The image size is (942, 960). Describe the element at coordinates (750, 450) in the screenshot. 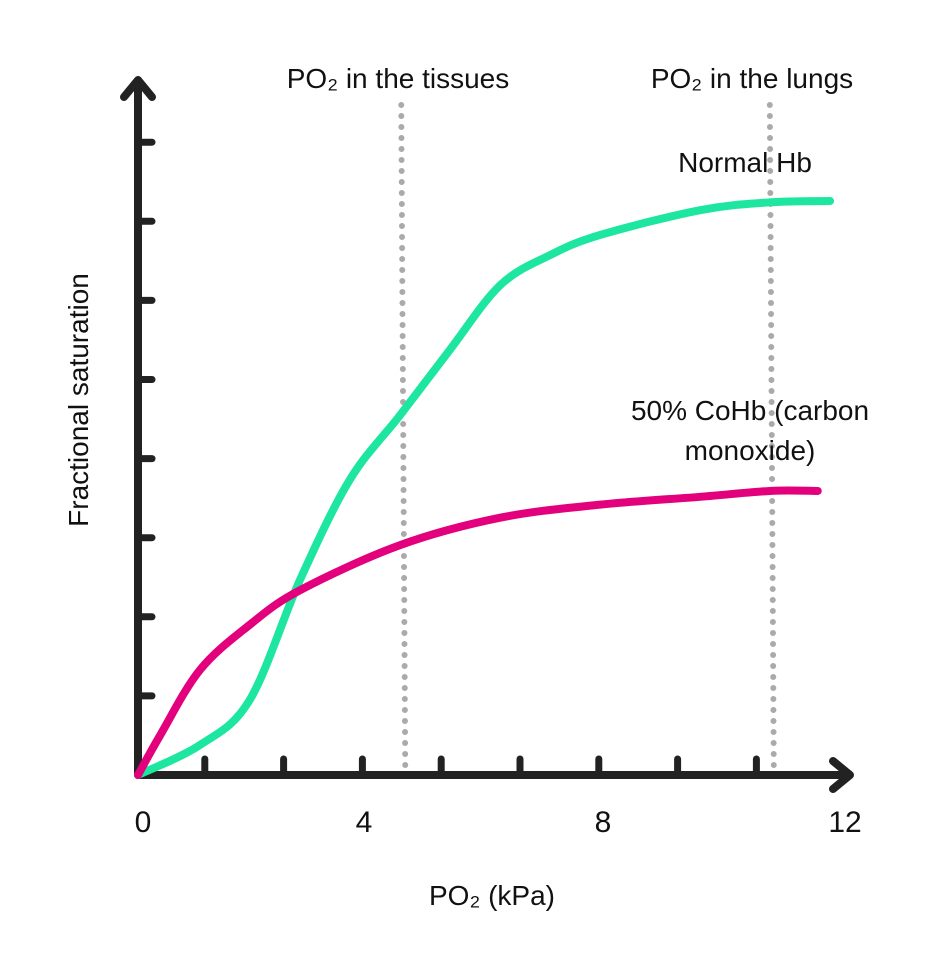

I see `series-label-cohb-line2: monoxide)` at that location.